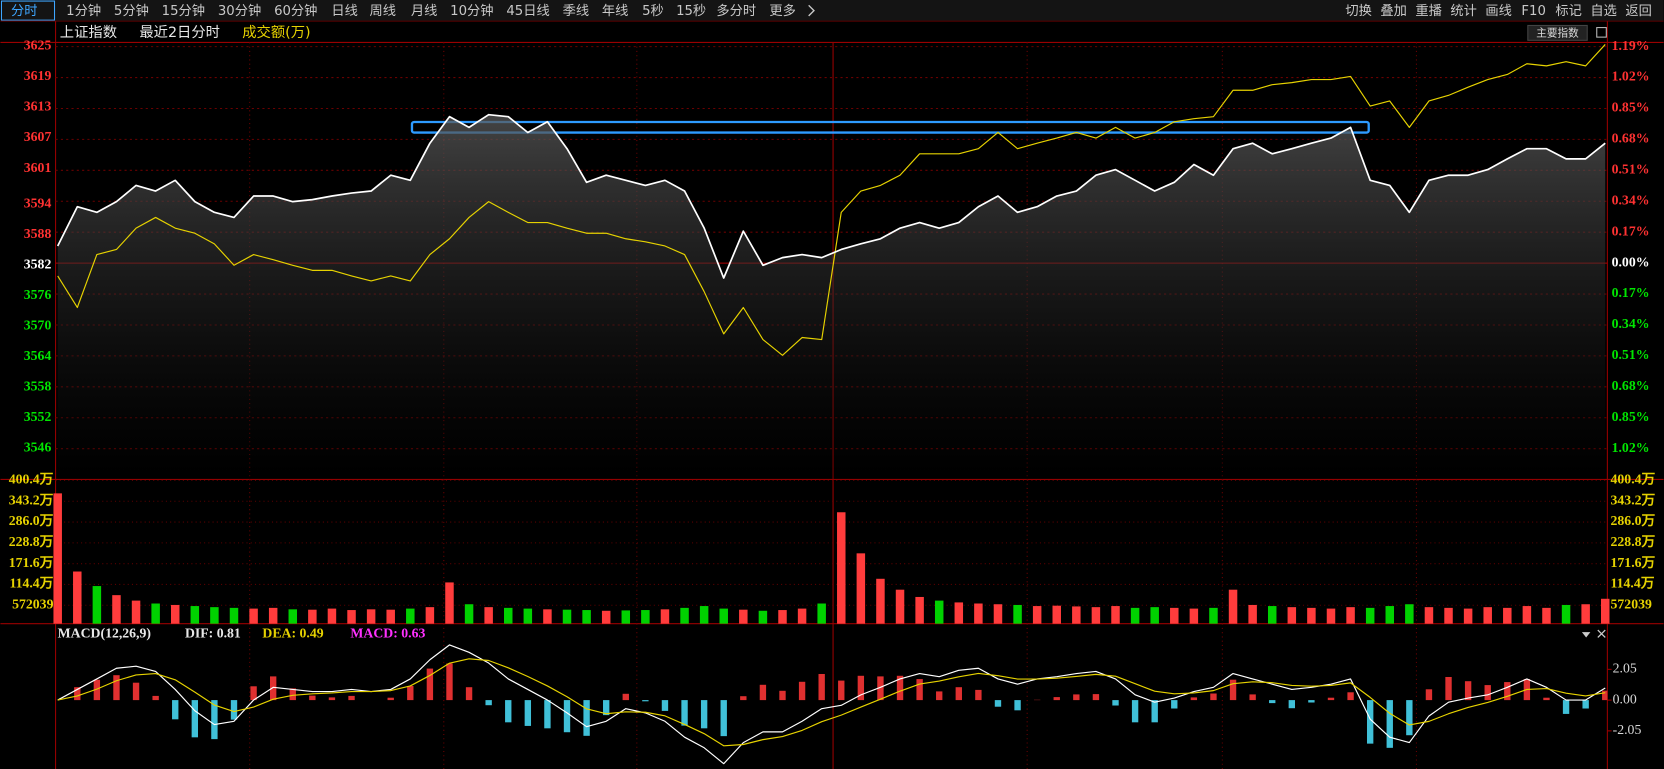 The height and width of the screenshot is (769, 1664). What do you see at coordinates (38, 386) in the screenshot?
I see `y-tick-label: 3558` at bounding box center [38, 386].